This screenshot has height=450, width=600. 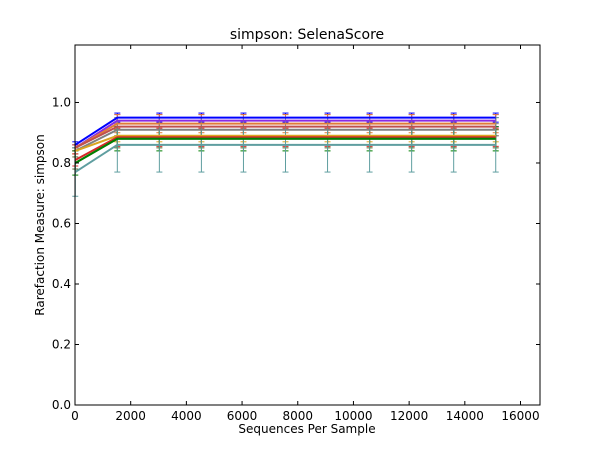 I want to click on x-tick-label: 14000, so click(x=465, y=416).